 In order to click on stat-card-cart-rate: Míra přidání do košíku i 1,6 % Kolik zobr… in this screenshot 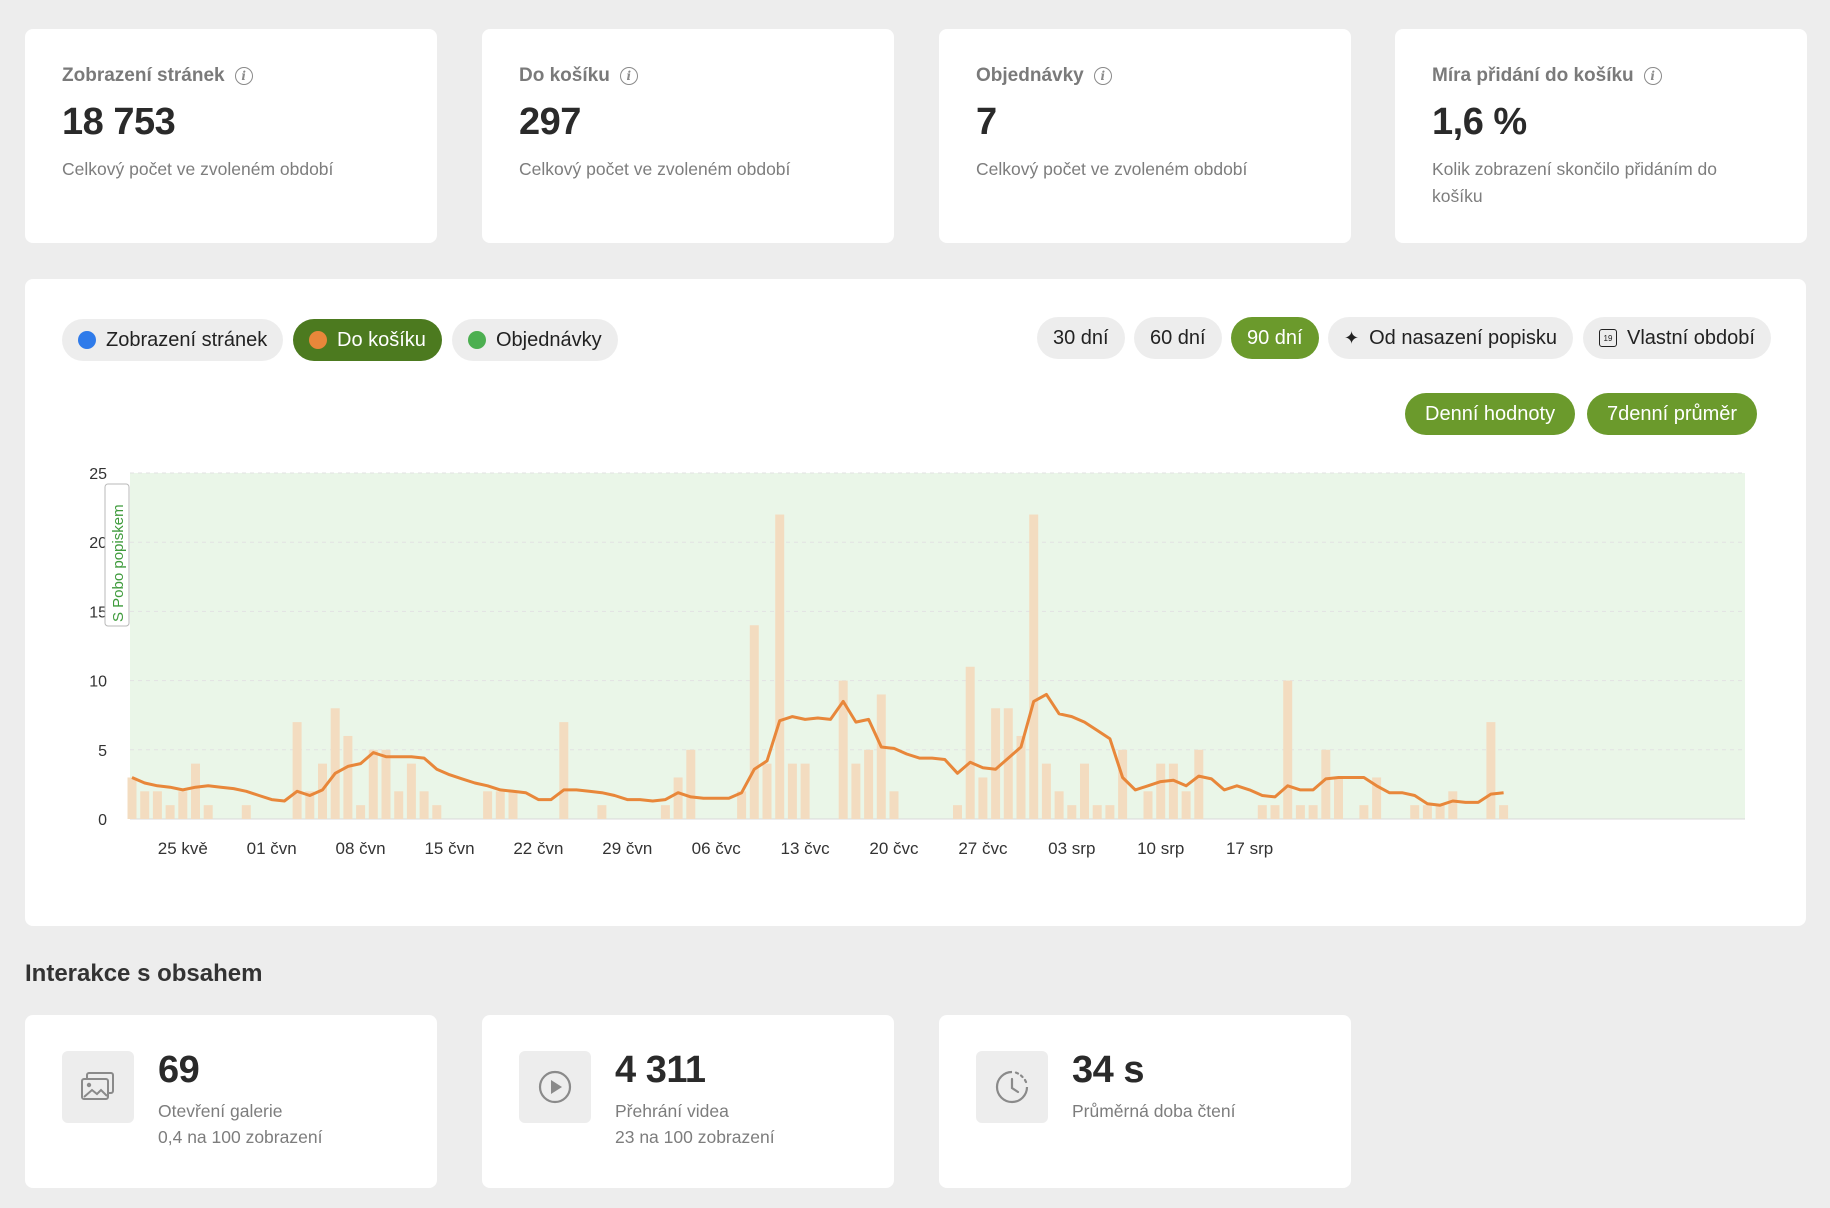, I will do `click(1601, 136)`.